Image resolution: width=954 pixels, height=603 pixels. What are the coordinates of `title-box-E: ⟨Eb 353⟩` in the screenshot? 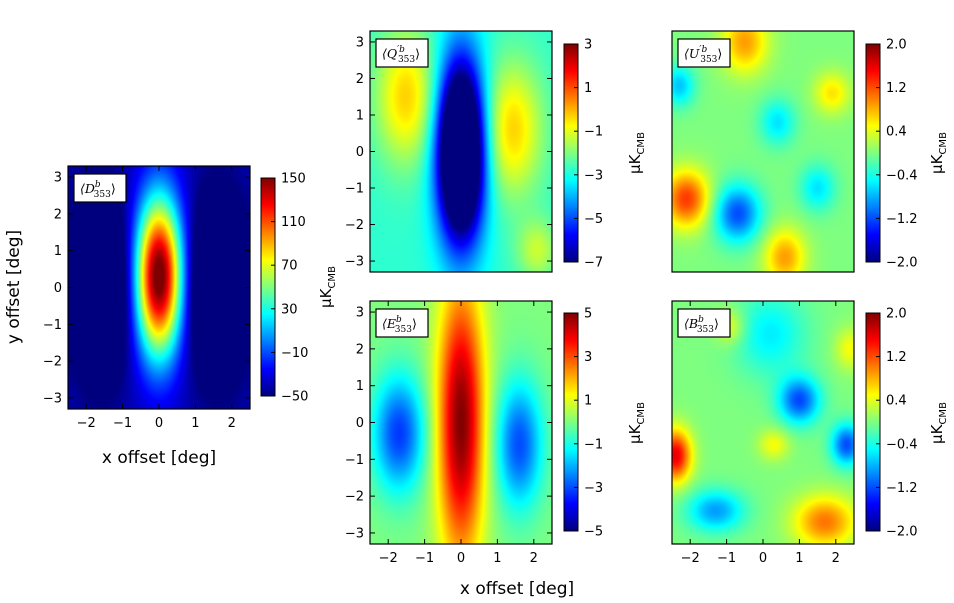 It's located at (402, 323).